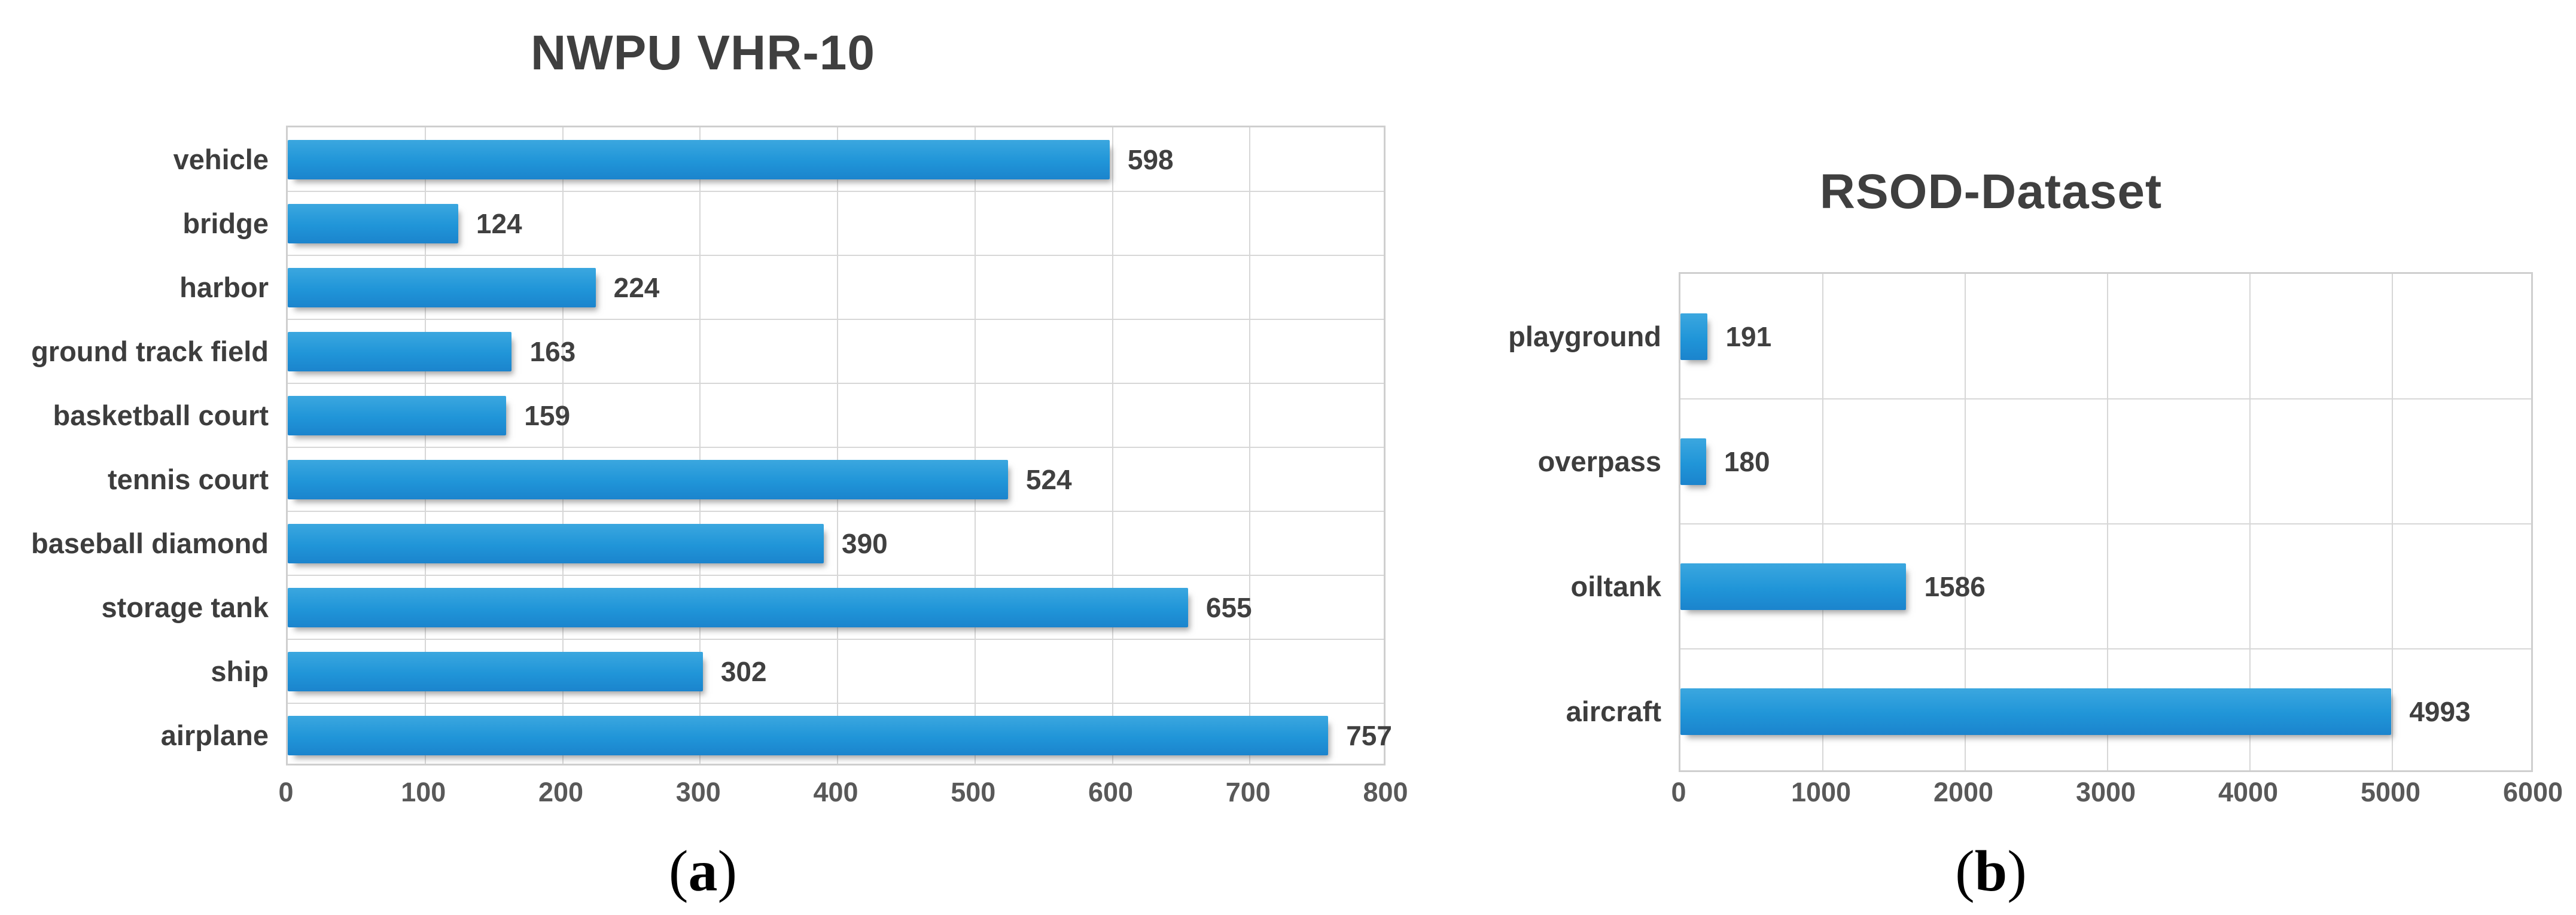 The image size is (2576, 915). I want to click on category-label: basketball court, so click(161, 415).